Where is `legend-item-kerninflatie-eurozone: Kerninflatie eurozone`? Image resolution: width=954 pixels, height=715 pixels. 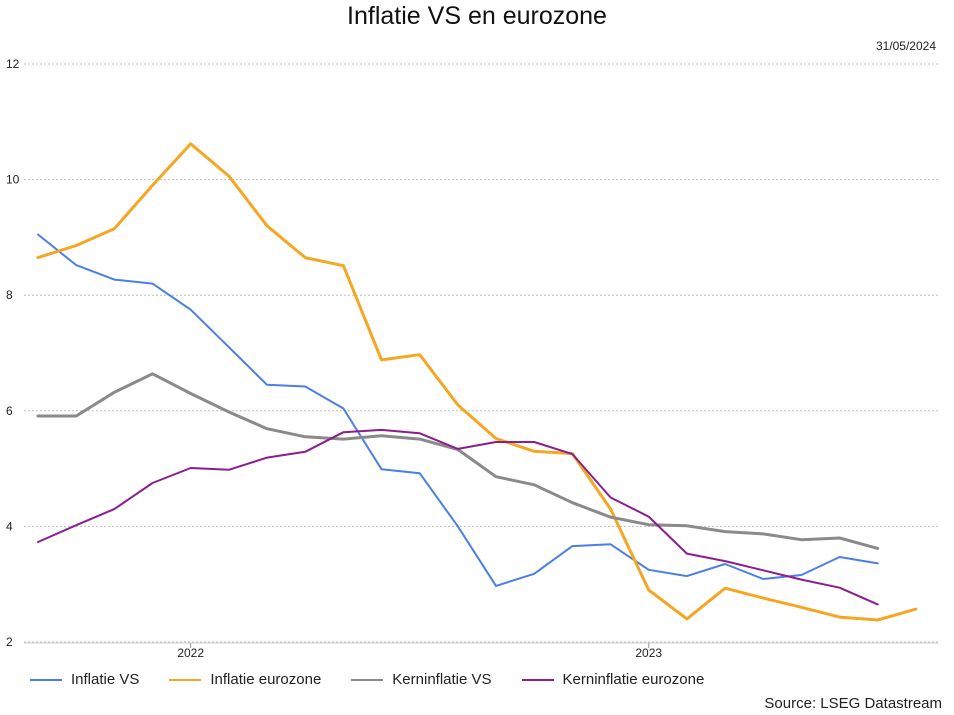
legend-item-kerninflatie-eurozone: Kerninflatie eurozone is located at coordinates (613, 679).